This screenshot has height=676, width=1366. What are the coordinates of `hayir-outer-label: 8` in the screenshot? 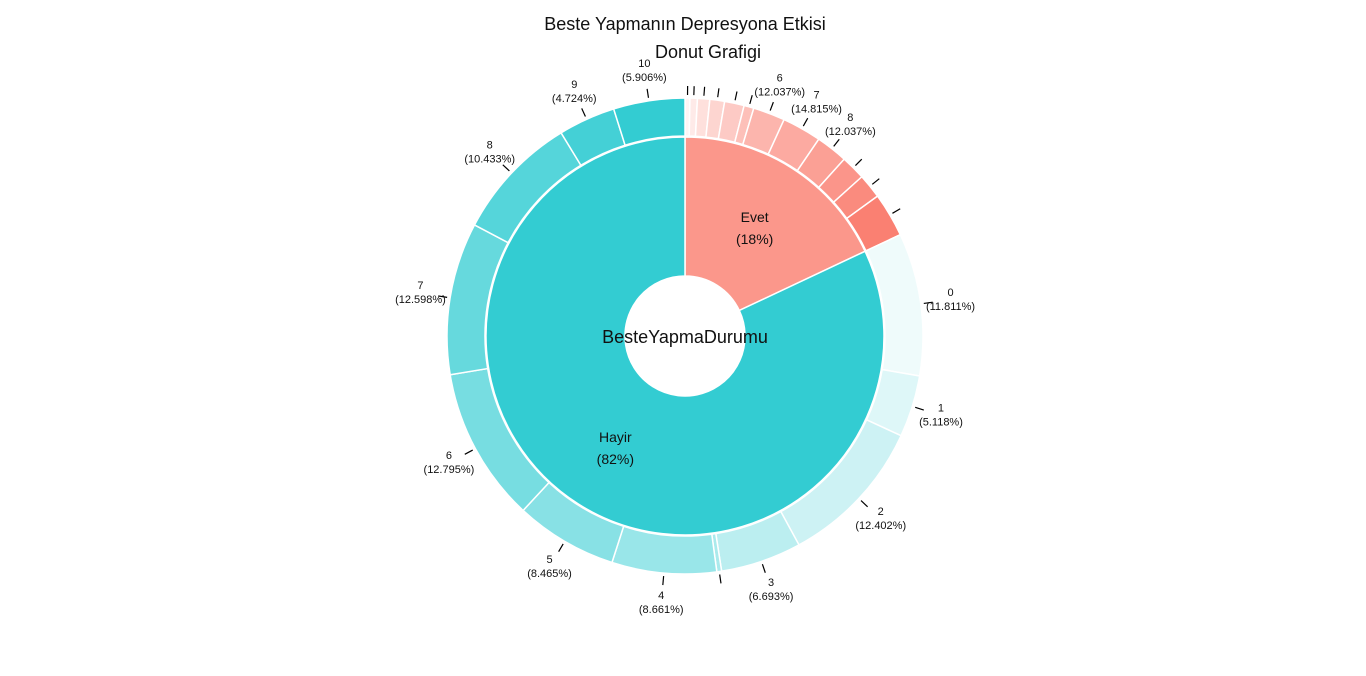 It's located at (490, 145).